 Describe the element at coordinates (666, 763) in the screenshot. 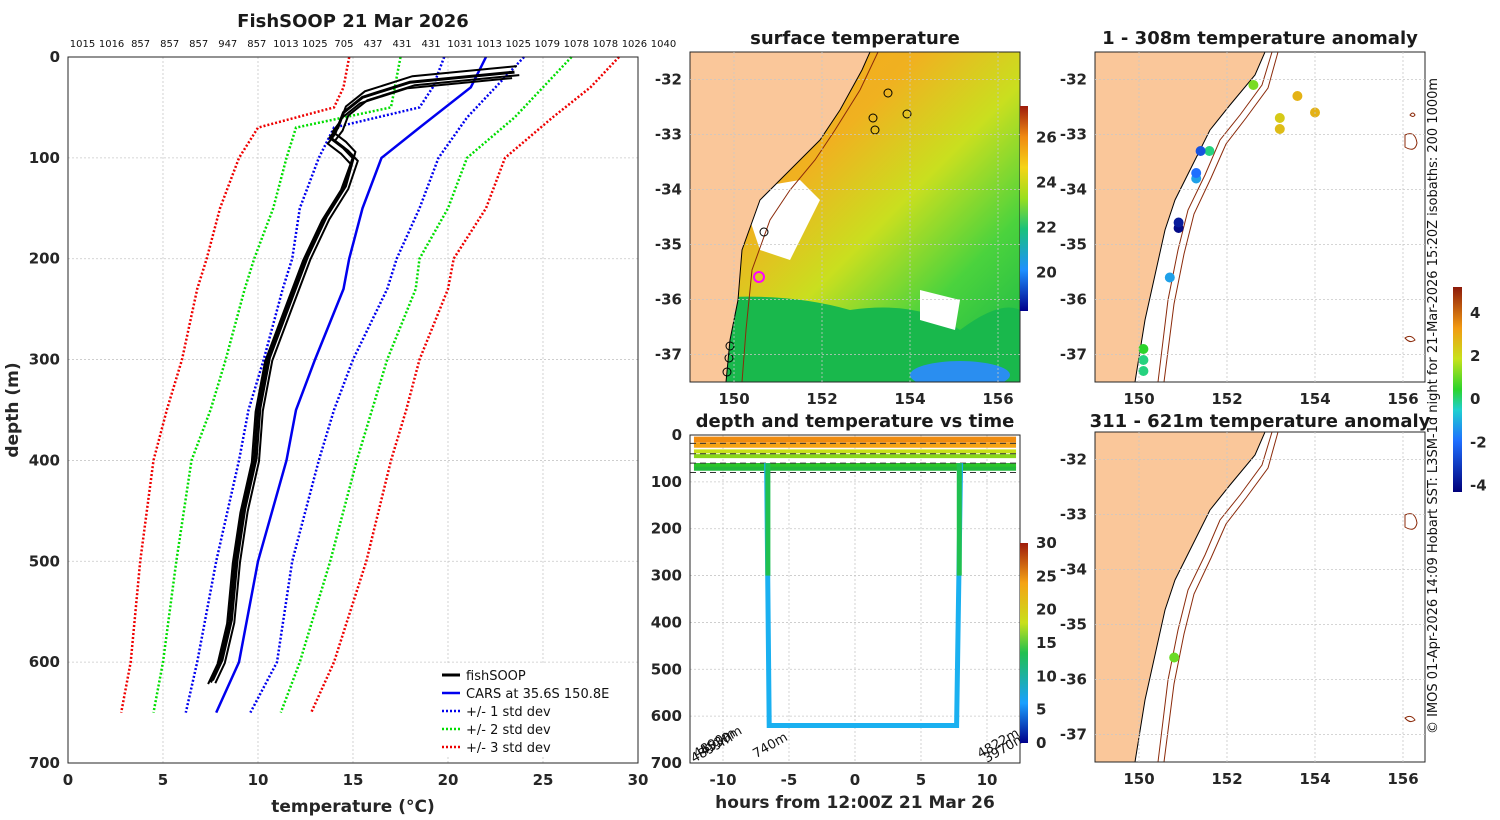

I see `y-tick-label: 700` at that location.